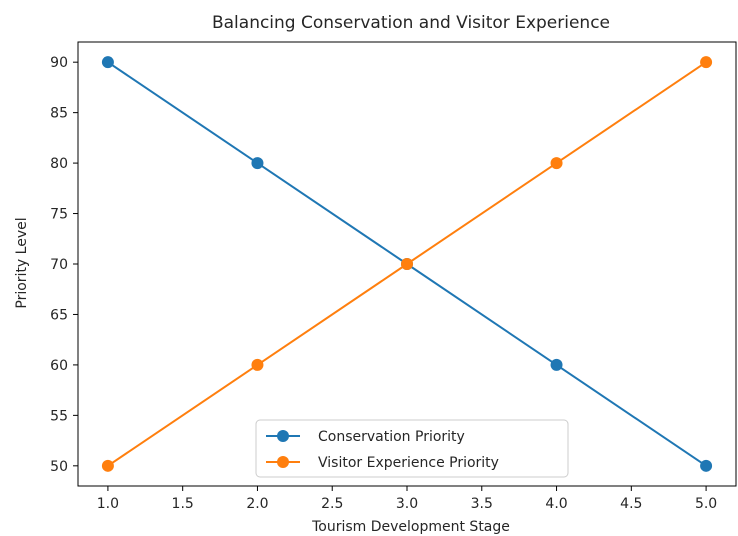  Describe the element at coordinates (257, 504) in the screenshot. I see `x-tick-label: 2.0` at that location.